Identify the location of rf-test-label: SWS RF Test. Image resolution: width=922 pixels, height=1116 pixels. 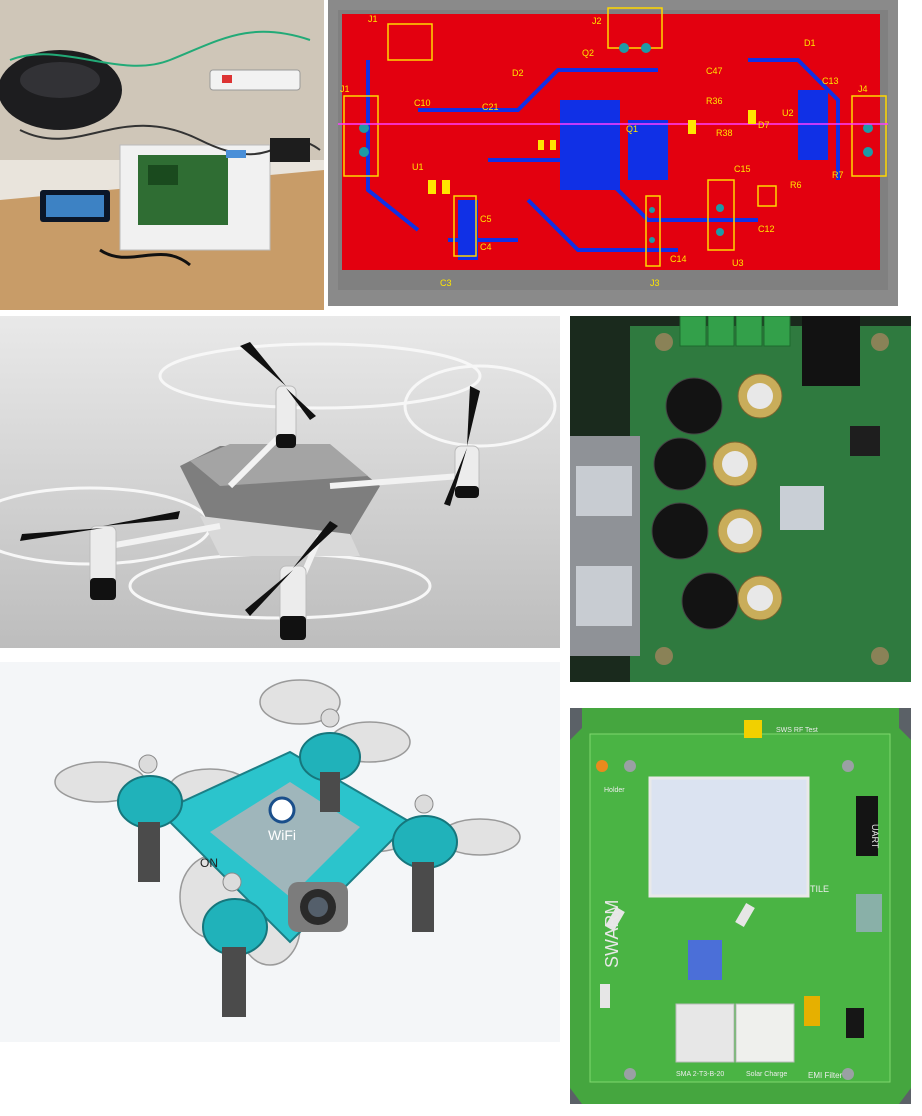
(797, 730).